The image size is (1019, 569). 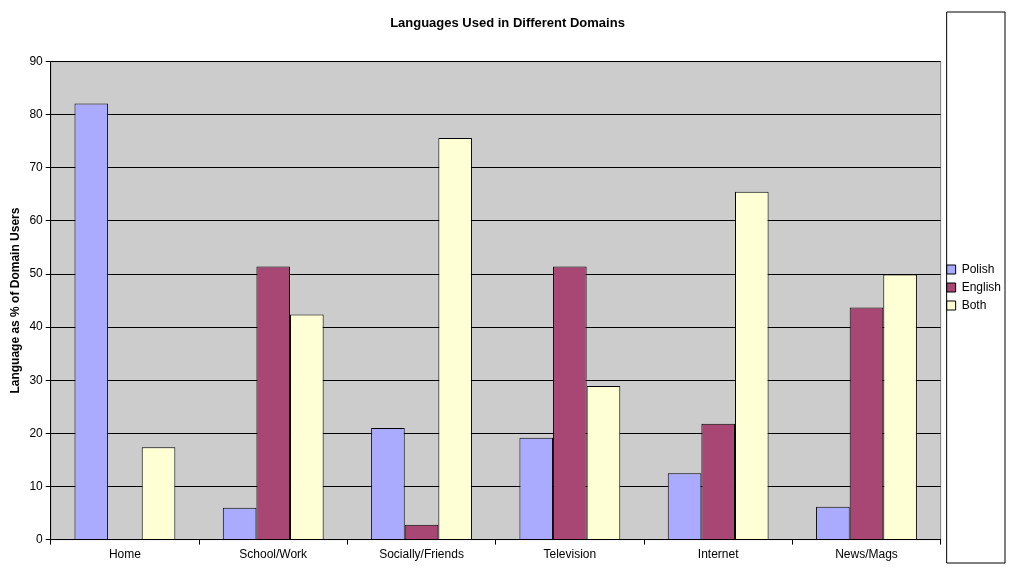 I want to click on y-tick-label: 90, so click(x=36, y=60).